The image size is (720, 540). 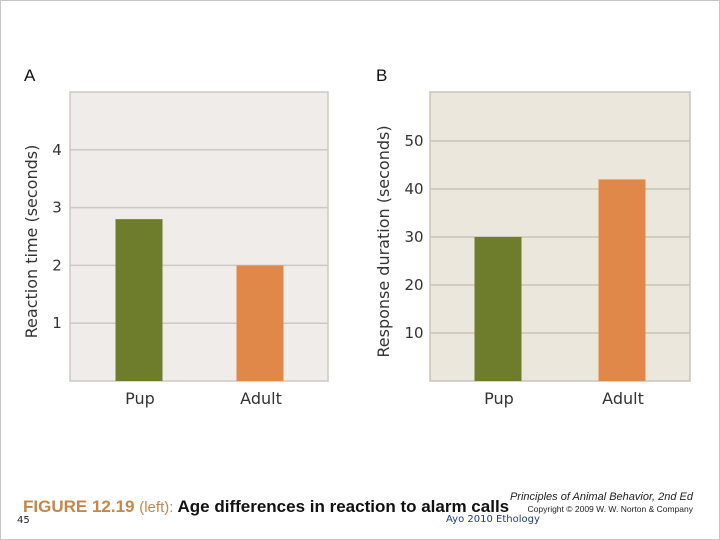 I want to click on y-tick-label: 1, so click(x=57, y=323).